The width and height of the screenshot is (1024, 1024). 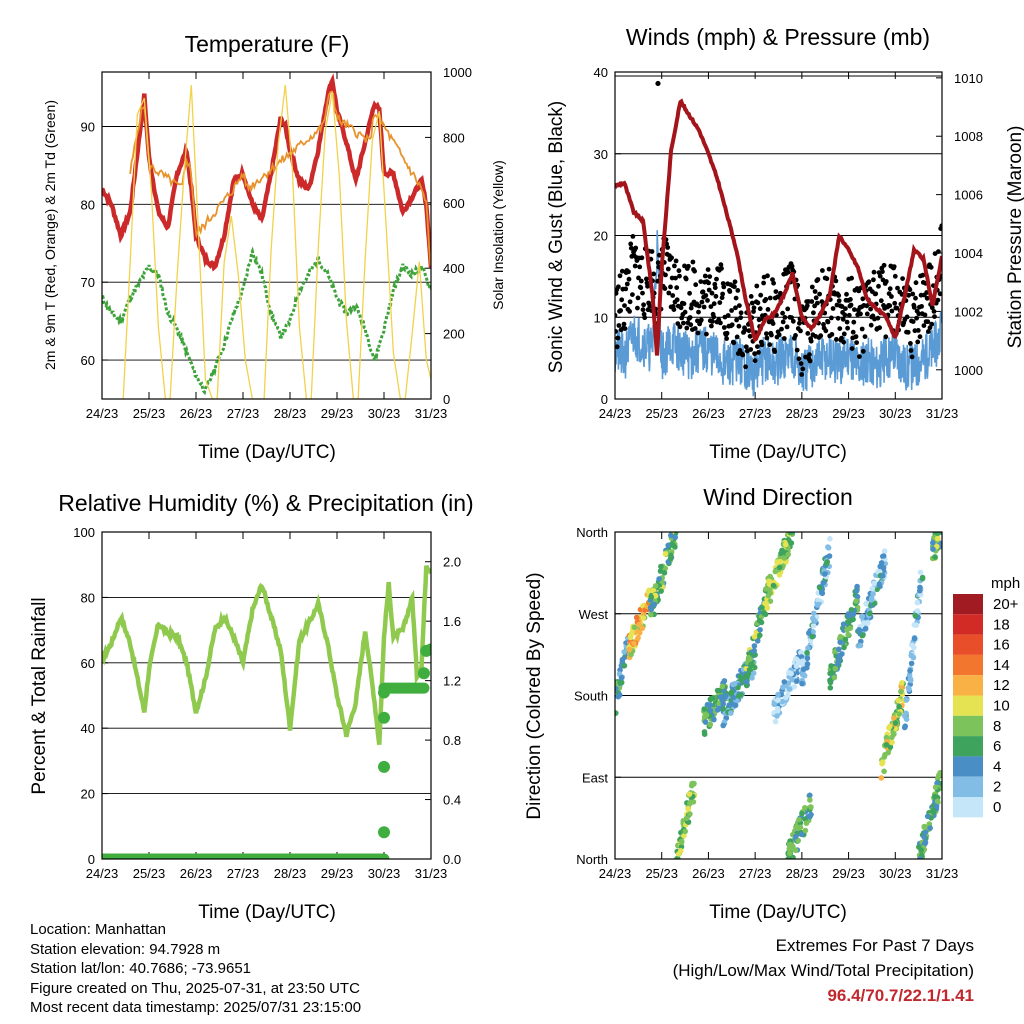 What do you see at coordinates (266, 711) in the screenshot?
I see `humidity-series-group` at bounding box center [266, 711].